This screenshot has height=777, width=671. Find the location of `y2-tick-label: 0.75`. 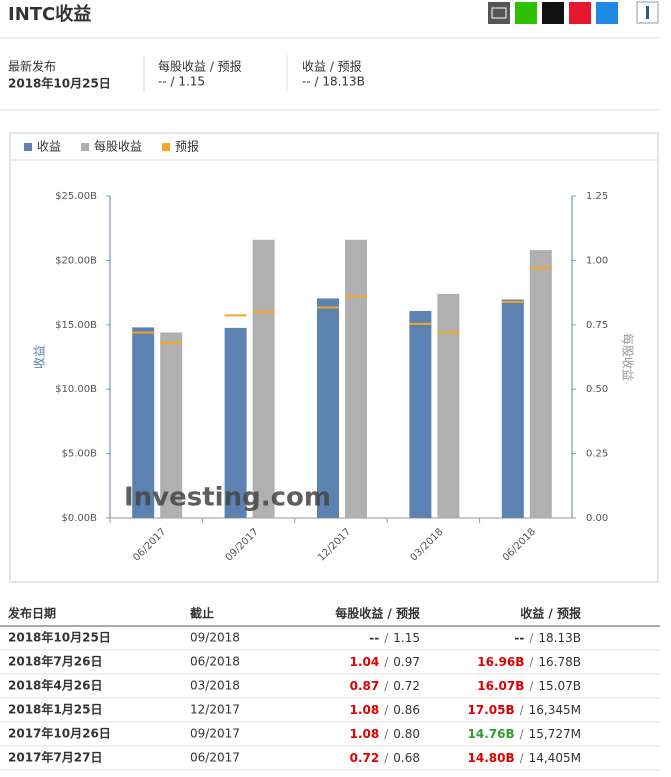

y2-tick-label: 0.75 is located at coordinates (597, 325).